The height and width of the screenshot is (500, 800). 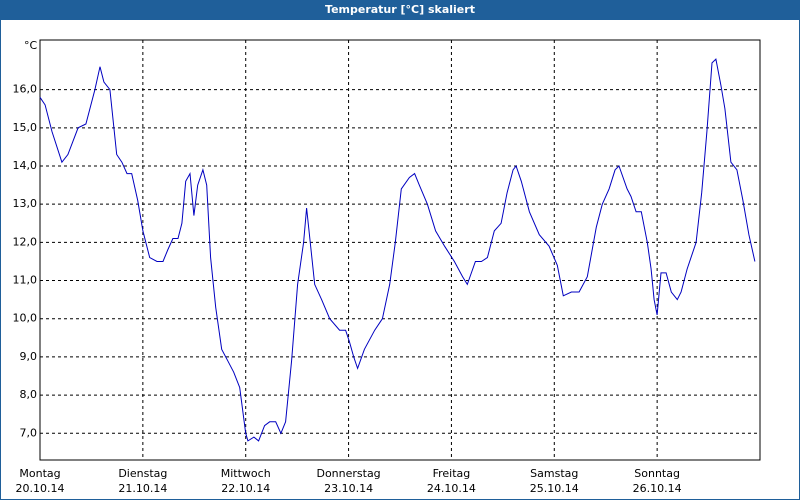 I want to click on x-tick-date: 23.10.14, so click(x=348, y=488).